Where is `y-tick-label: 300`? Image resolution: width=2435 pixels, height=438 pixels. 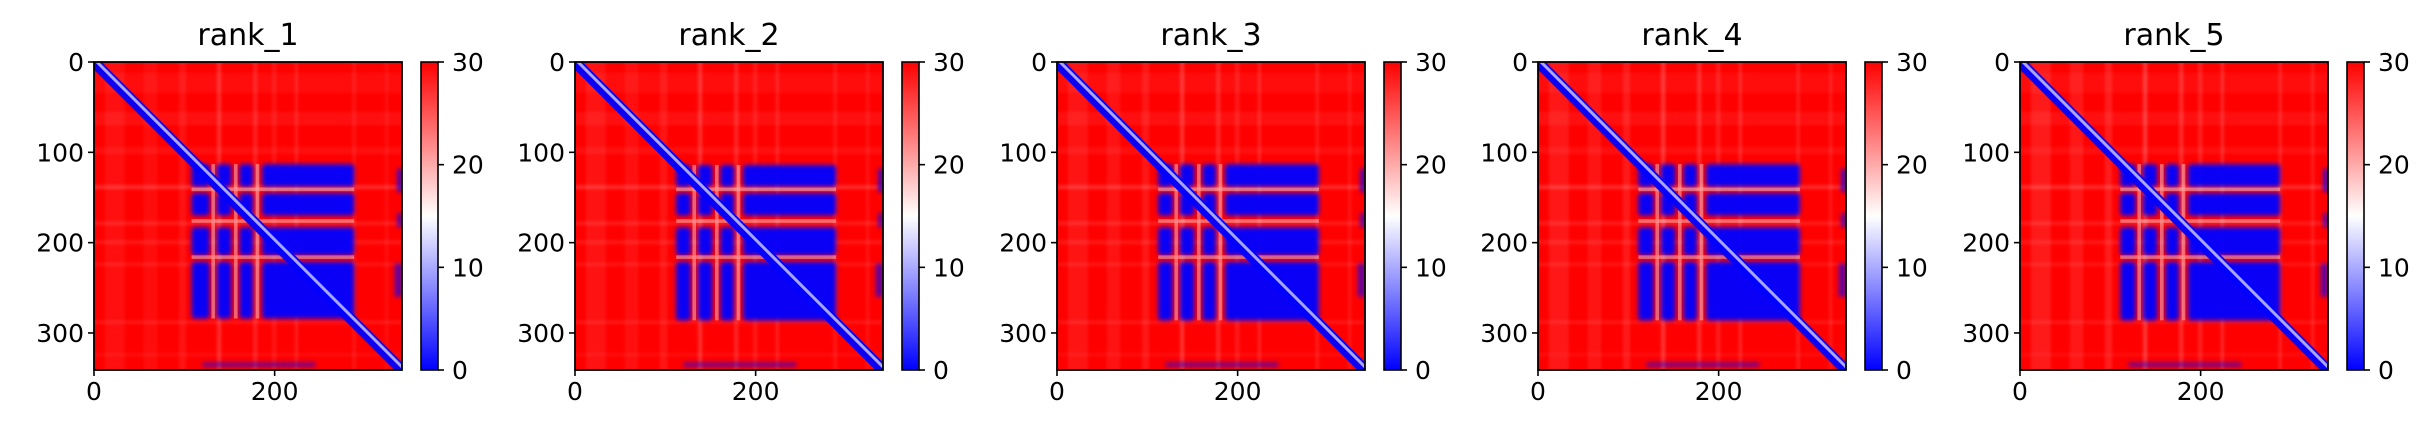
y-tick-label: 300 is located at coordinates (1023, 333).